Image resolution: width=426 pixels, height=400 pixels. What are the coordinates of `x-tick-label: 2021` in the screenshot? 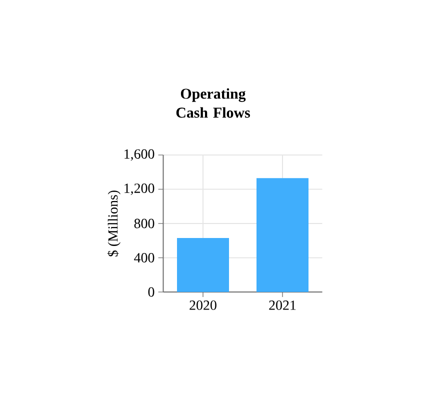 It's located at (282, 305).